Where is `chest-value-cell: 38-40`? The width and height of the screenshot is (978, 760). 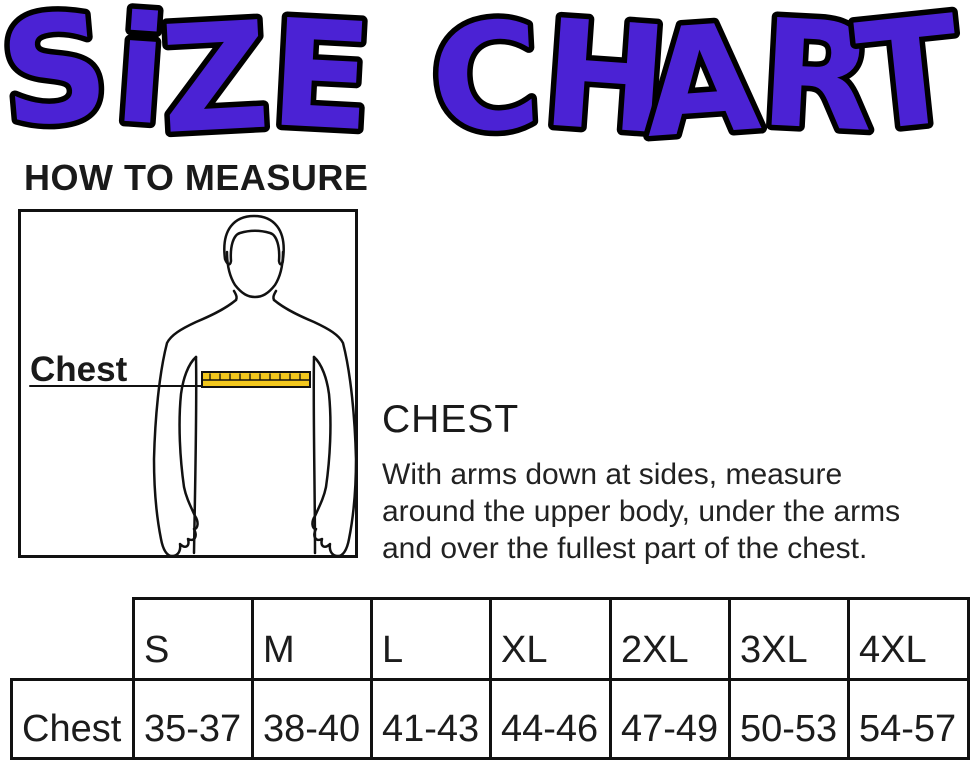 chest-value-cell: 38-40 is located at coordinates (312, 719).